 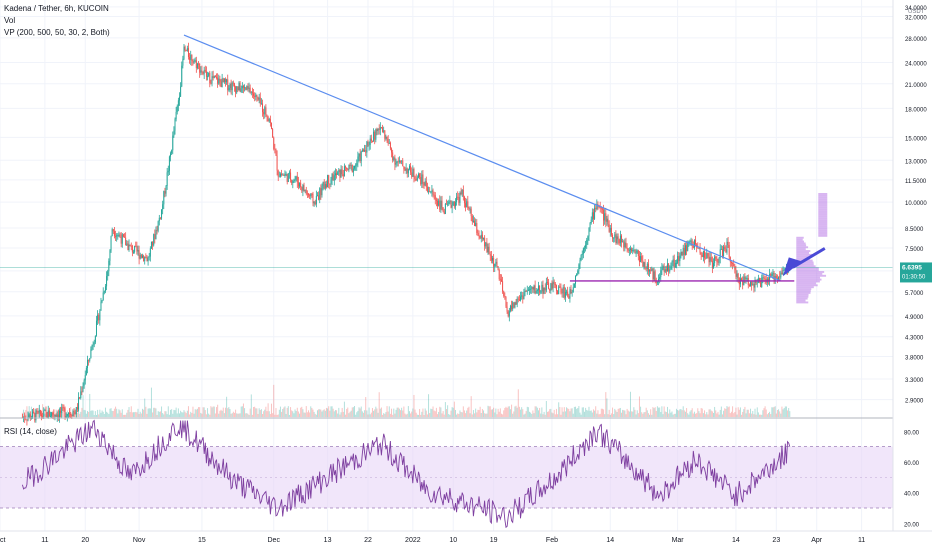 What do you see at coordinates (44, 540) in the screenshot?
I see `time-tick-label: 11` at bounding box center [44, 540].